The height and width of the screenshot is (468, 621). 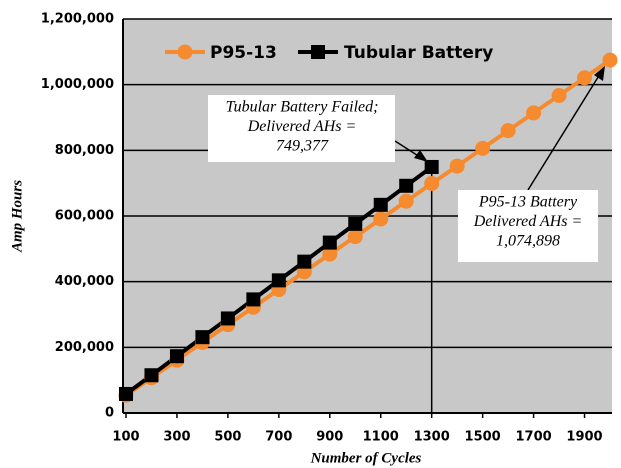 I want to click on annotation-text: 749,377, so click(x=302, y=146).